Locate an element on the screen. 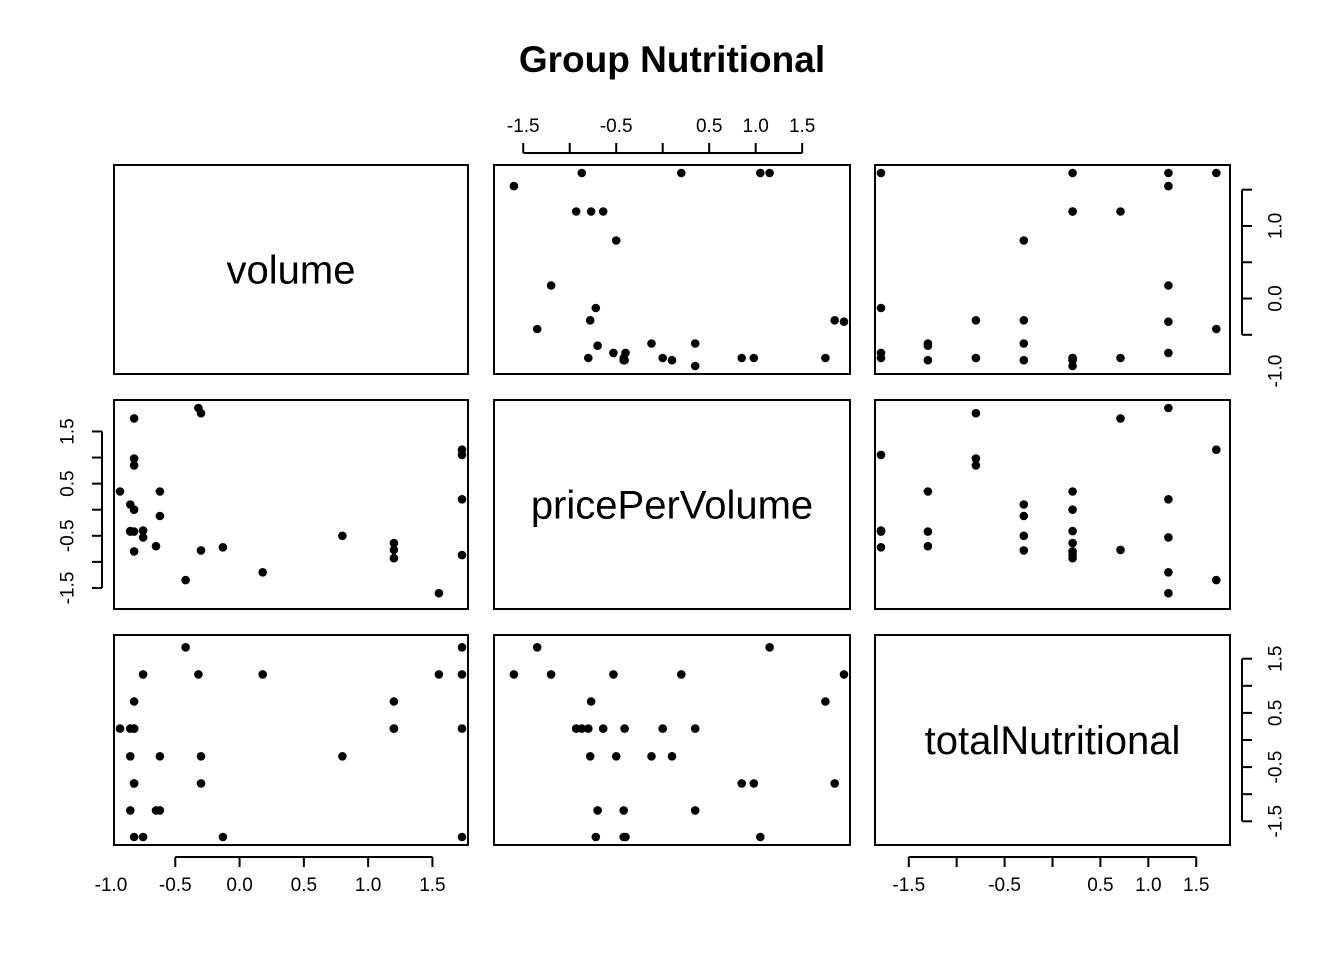 The width and height of the screenshot is (1344, 960). diagonal-label-price-per-volume: pricePerVolume is located at coordinates (672, 506).